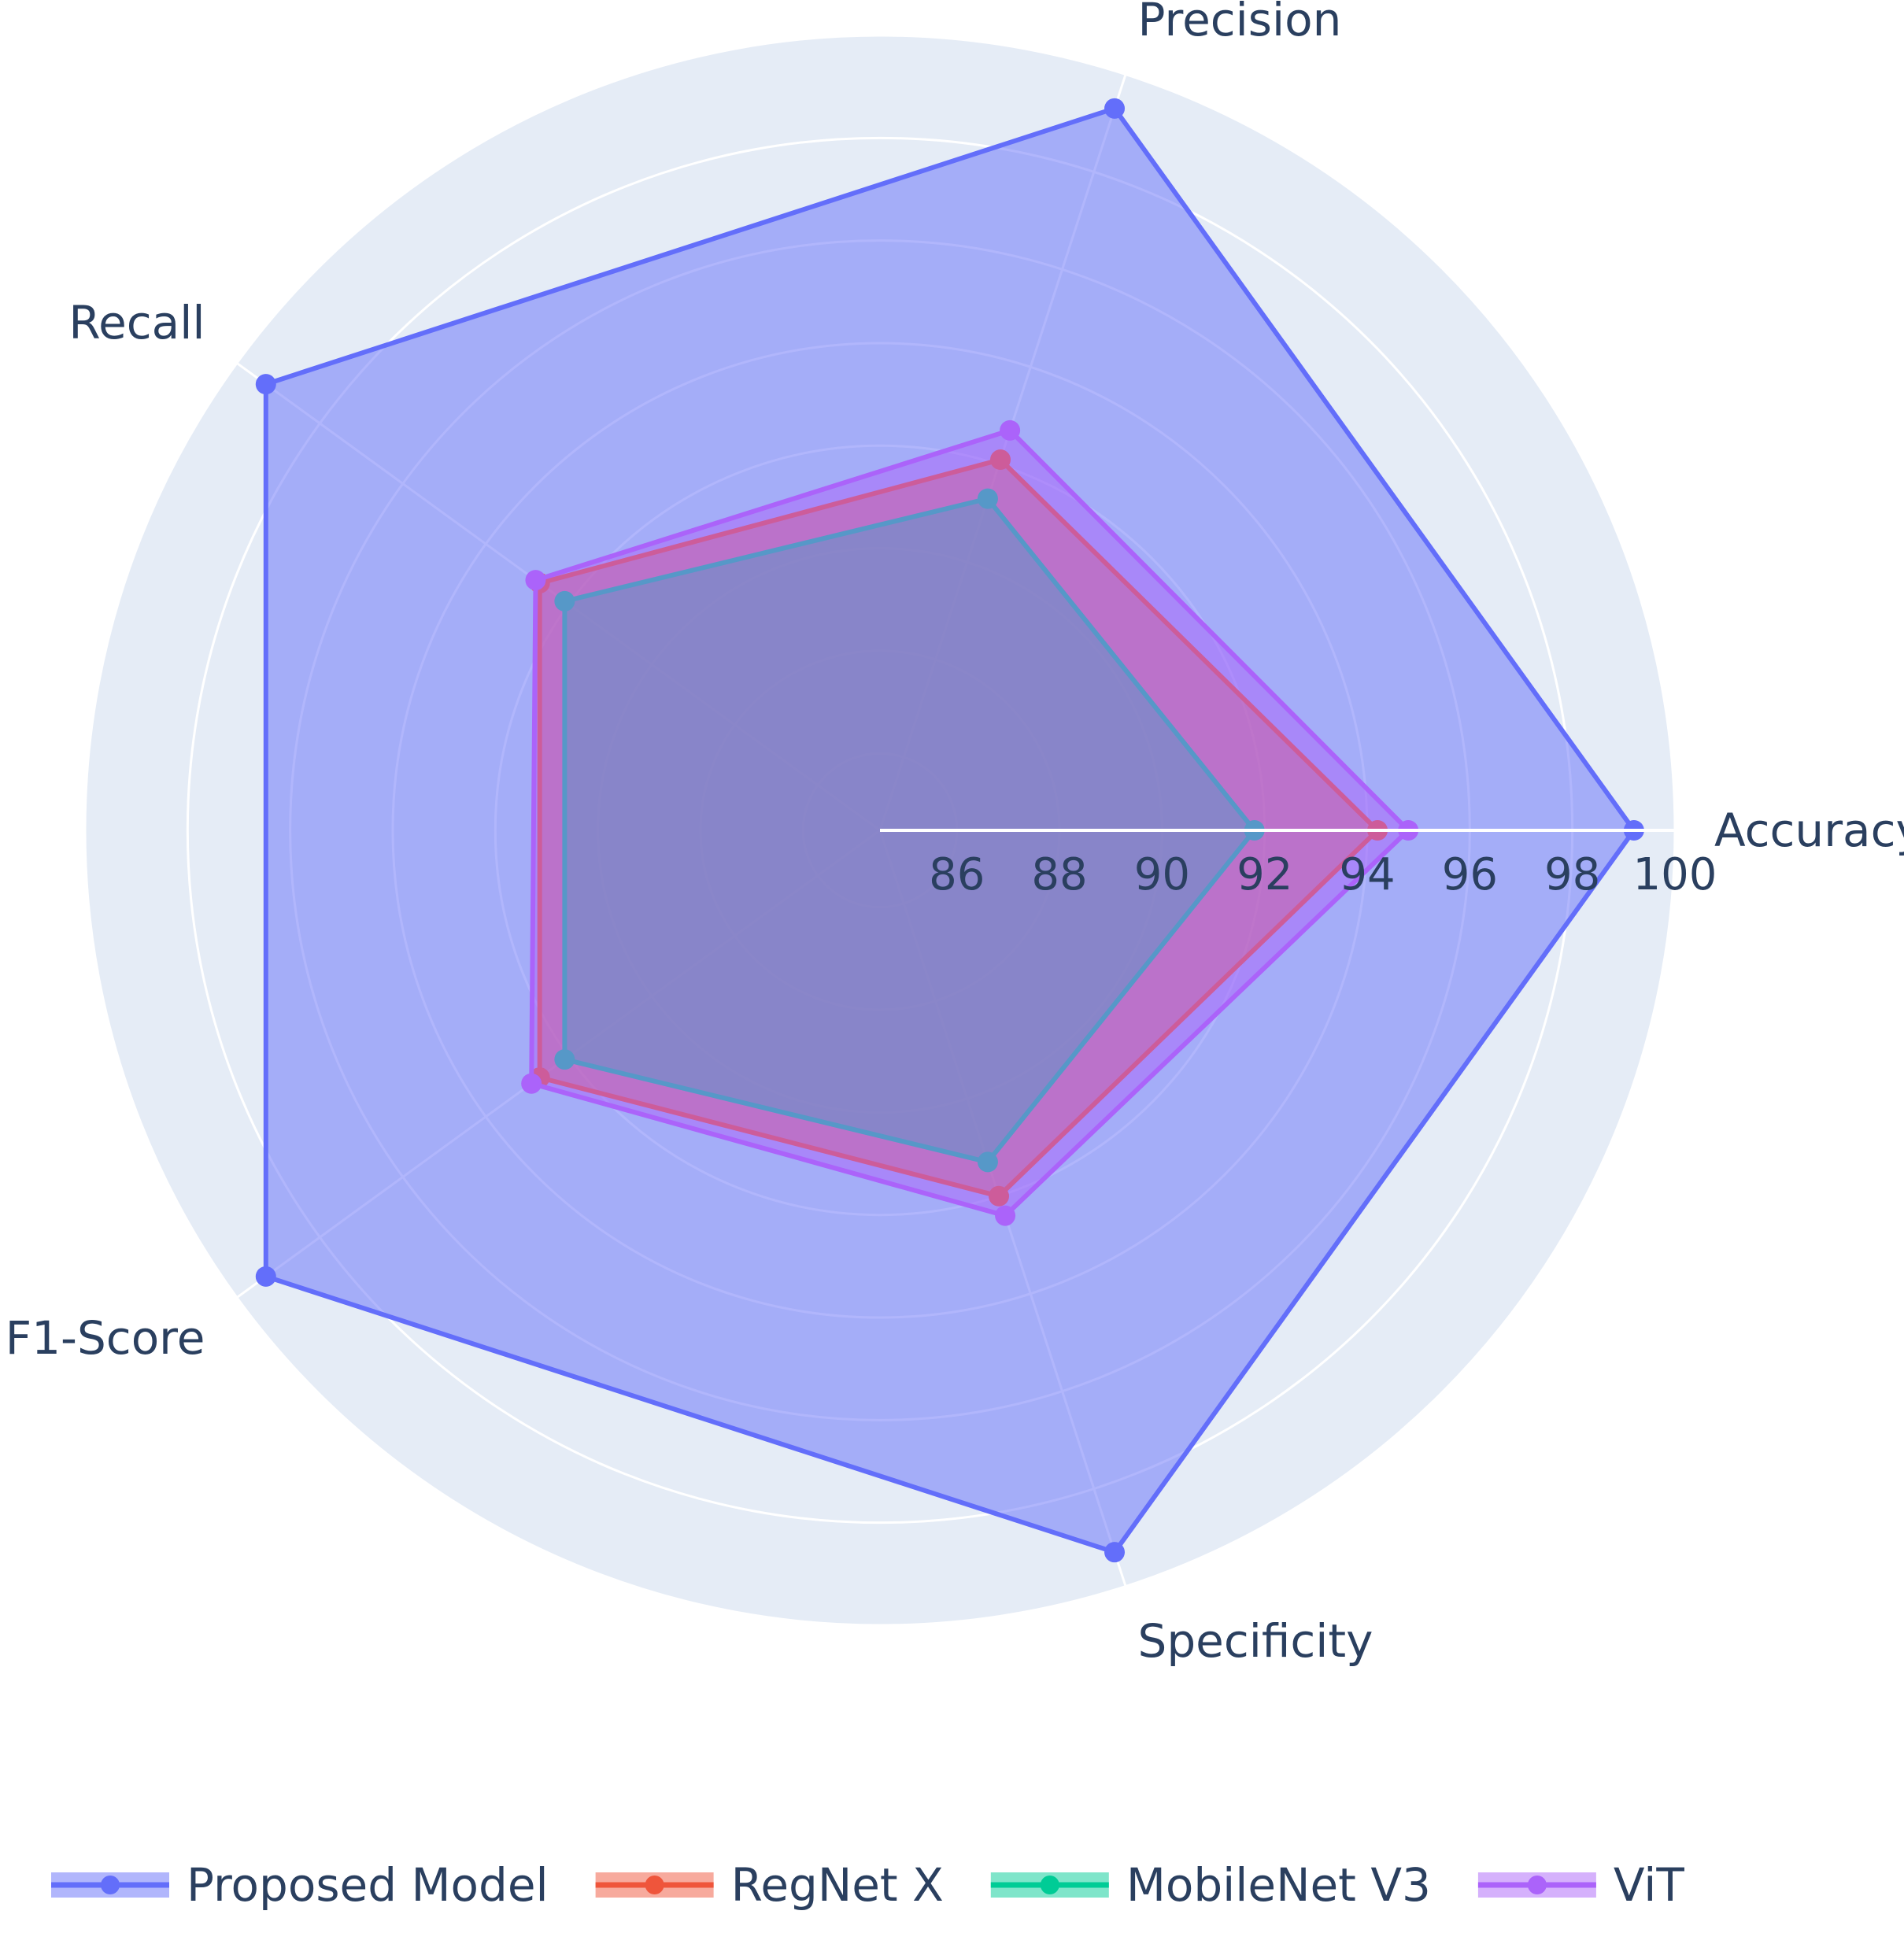 Image resolution: width=1904 pixels, height=1944 pixels. Describe the element at coordinates (1367, 874) in the screenshot. I see `radial-tick-label: 94` at that location.